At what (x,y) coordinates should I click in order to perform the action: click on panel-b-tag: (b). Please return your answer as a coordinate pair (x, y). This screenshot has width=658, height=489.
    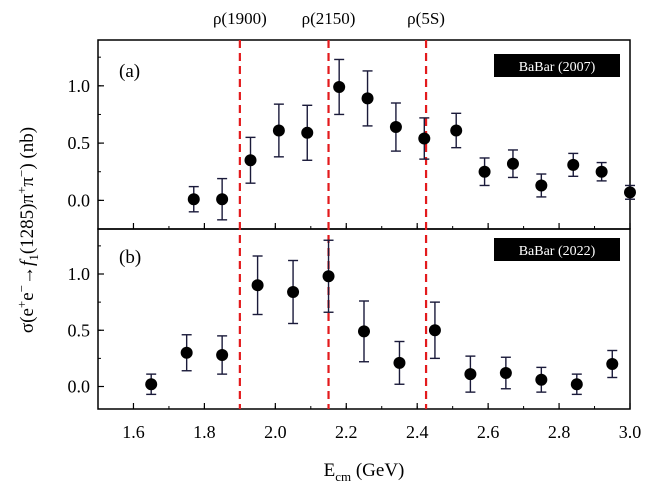
    Looking at the image, I should click on (130, 257).